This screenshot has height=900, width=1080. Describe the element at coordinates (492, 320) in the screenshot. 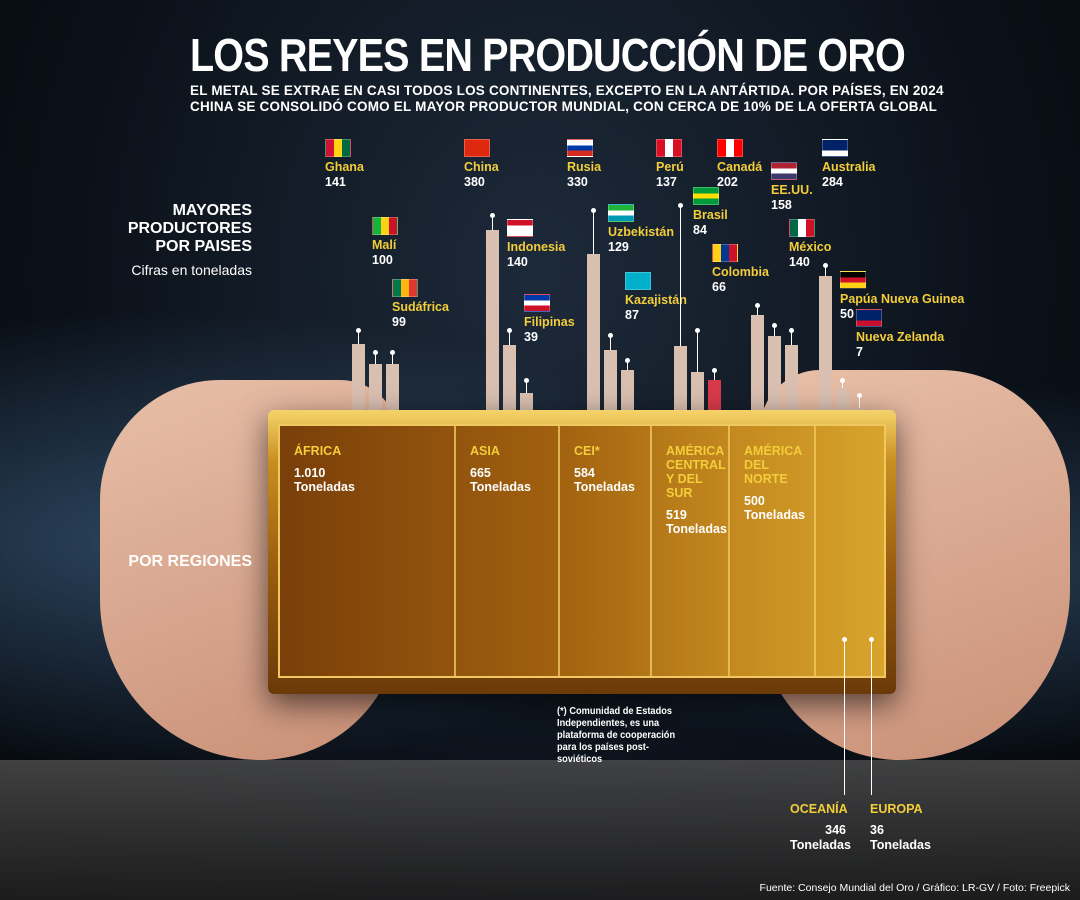

I see `bar-china` at that location.